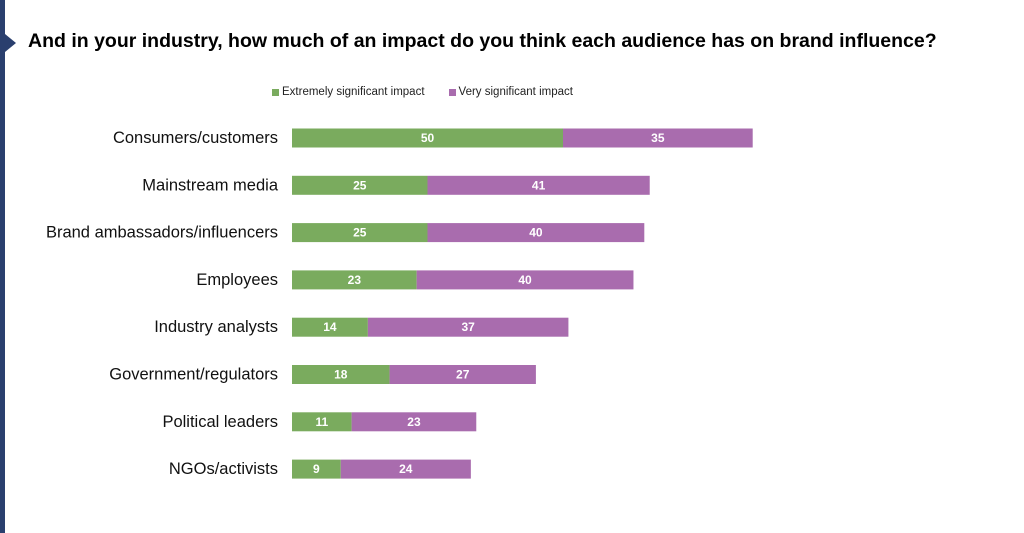 The height and width of the screenshot is (533, 1024). I want to click on data-label: 37, so click(468, 327).